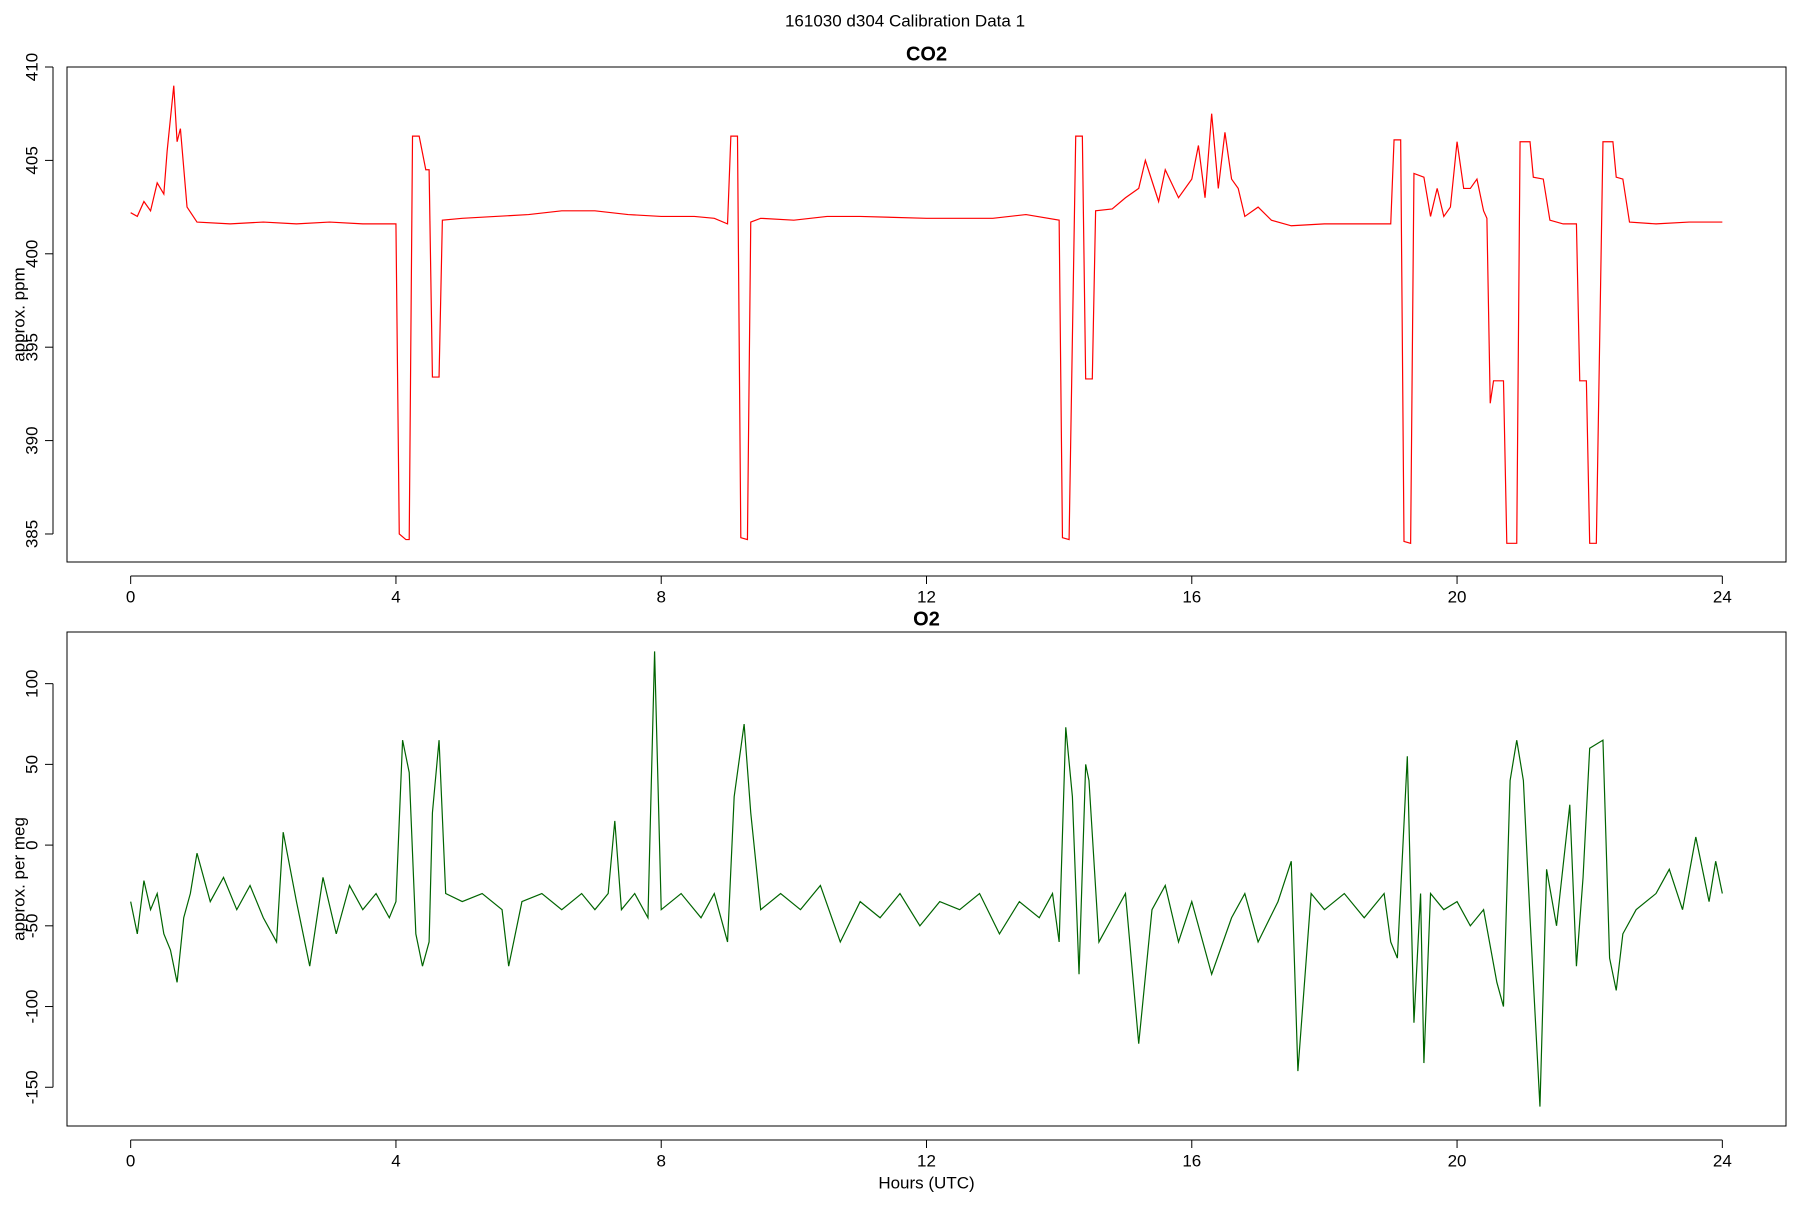 This screenshot has height=1205, width=1800. What do you see at coordinates (926, 54) in the screenshot?
I see `panel-title: CO2` at bounding box center [926, 54].